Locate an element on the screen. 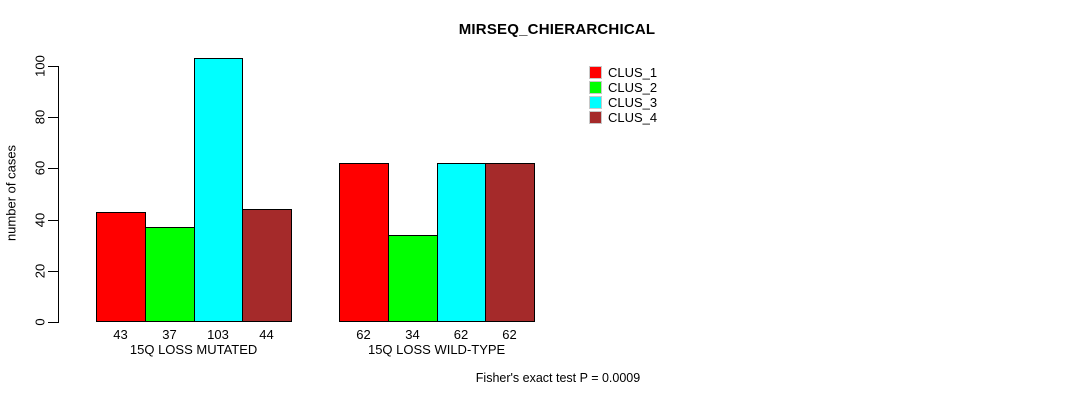 This screenshot has width=1090, height=400. bar-value-label: 43 is located at coordinates (120, 334).